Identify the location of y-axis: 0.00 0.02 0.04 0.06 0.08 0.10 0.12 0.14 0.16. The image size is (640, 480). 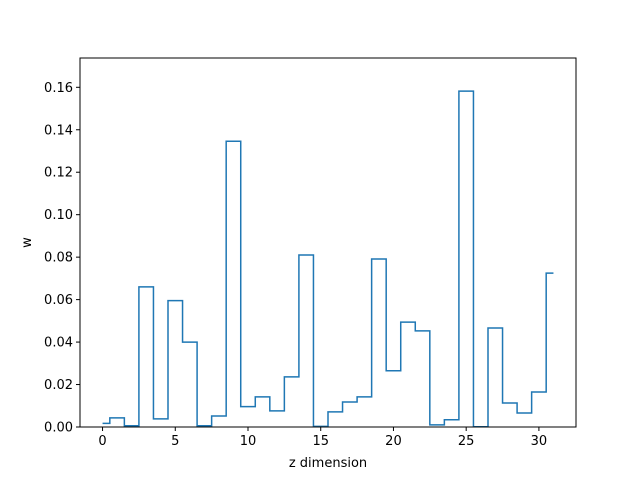
(62, 258).